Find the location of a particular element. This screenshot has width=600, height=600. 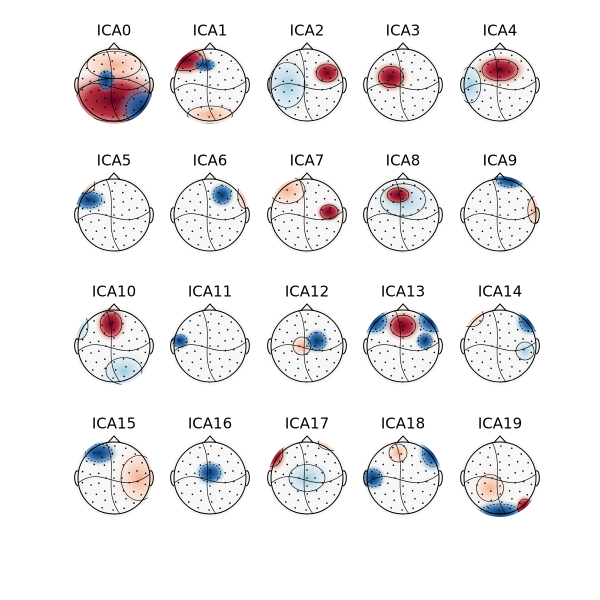

panel-title: ICA18 is located at coordinates (403, 424).